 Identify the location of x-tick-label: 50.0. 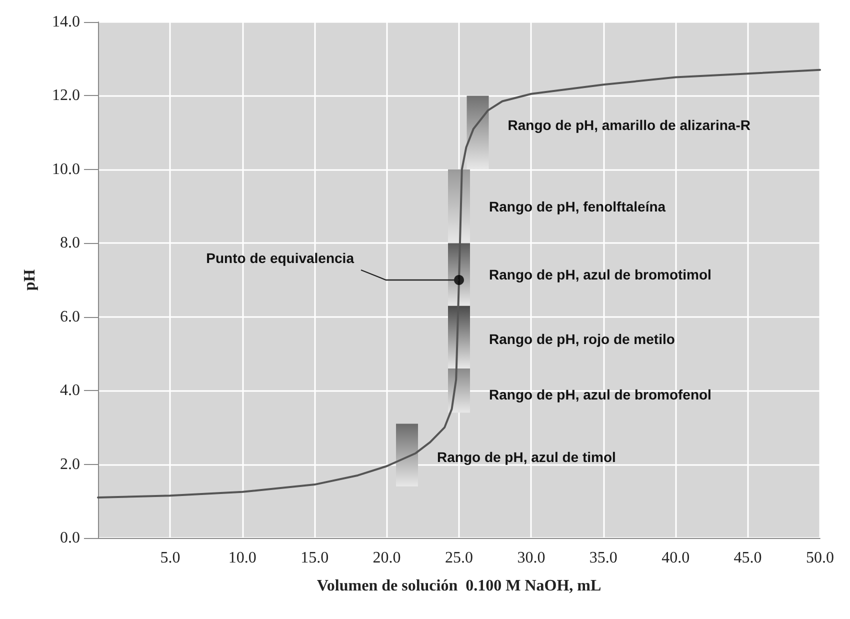
(820, 558).